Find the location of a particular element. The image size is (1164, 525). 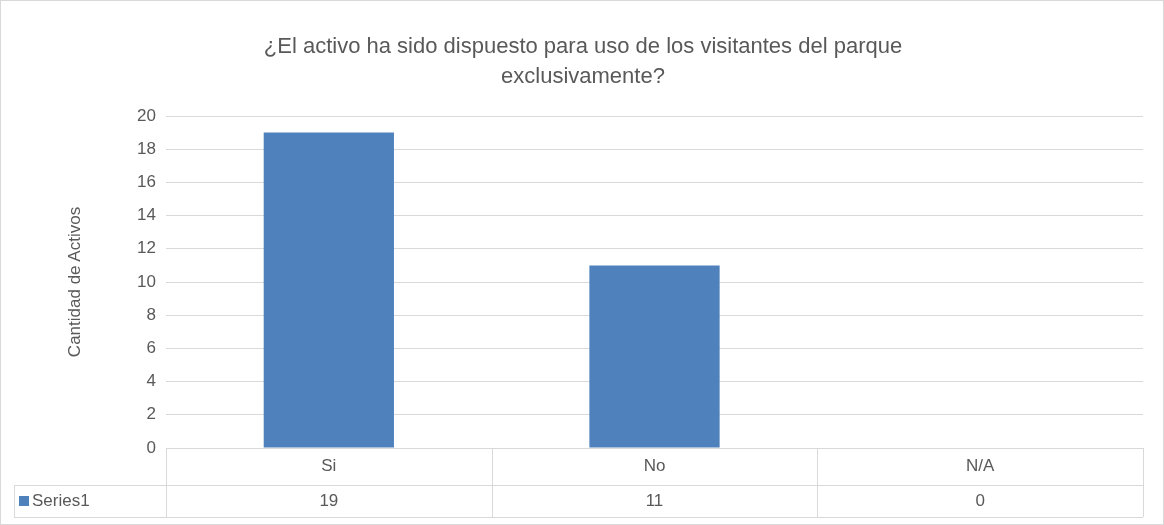

y-tick-label: 2 is located at coordinates (151, 414).